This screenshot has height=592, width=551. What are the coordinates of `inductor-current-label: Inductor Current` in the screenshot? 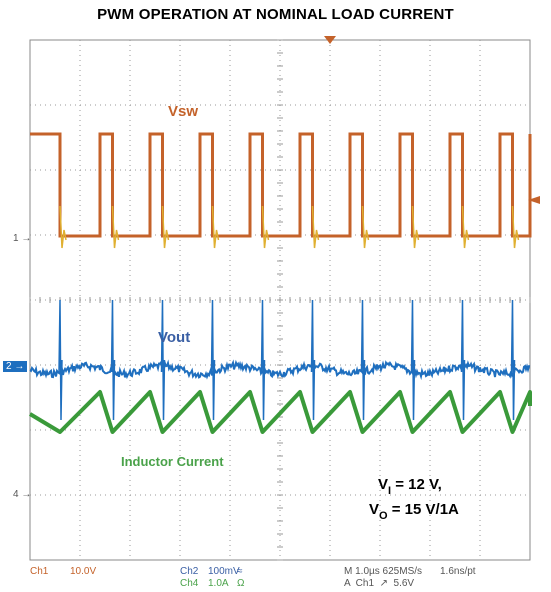 It's located at (172, 461).